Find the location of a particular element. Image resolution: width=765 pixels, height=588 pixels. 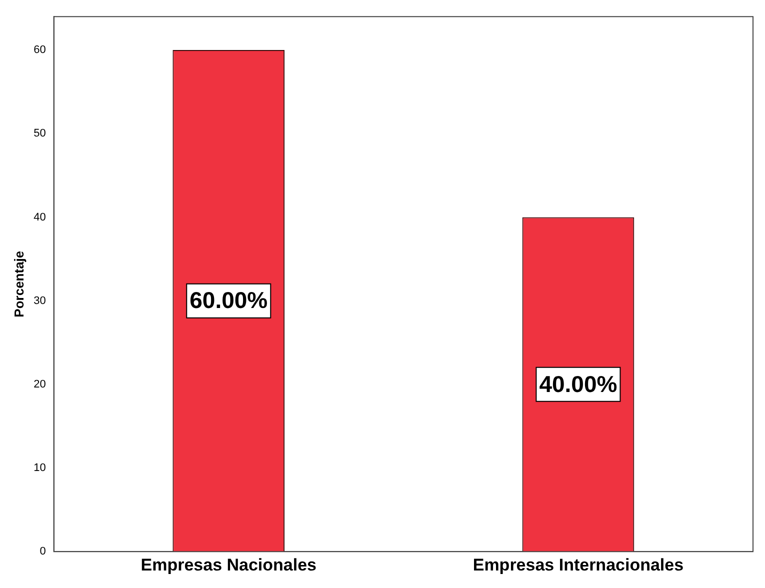

y-tick-label: 20 is located at coordinates (40, 384).